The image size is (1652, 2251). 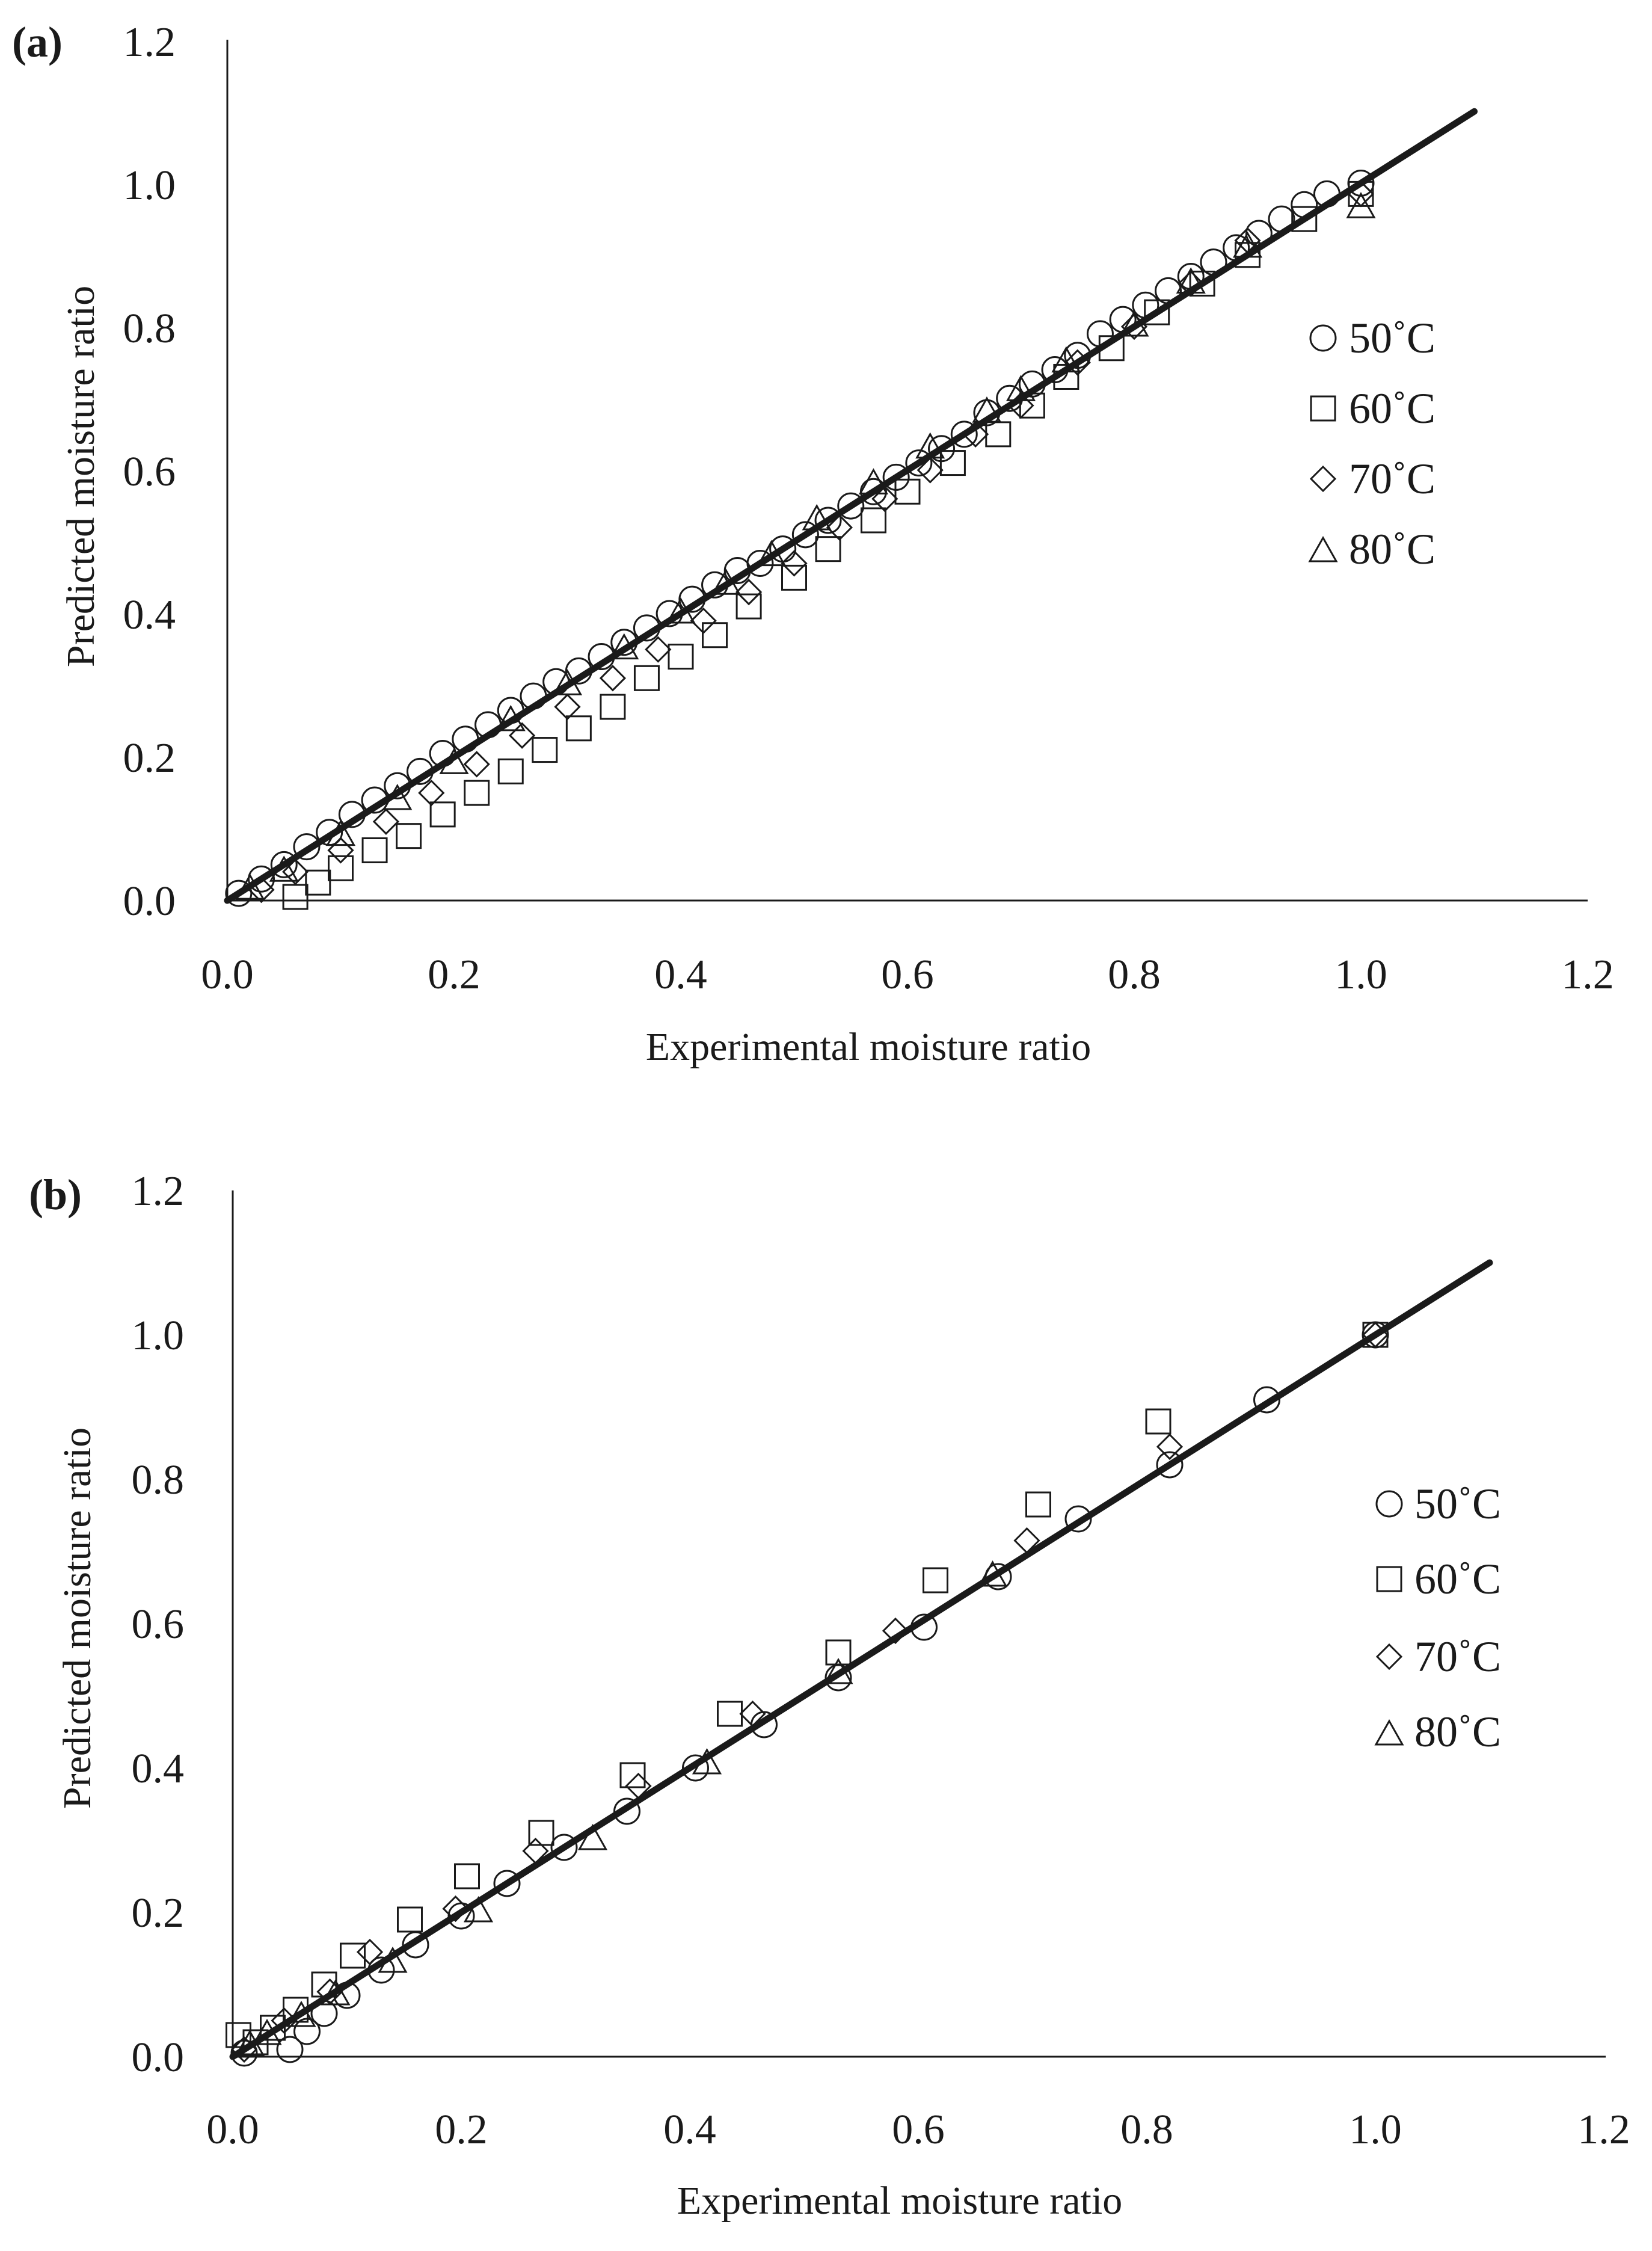 What do you see at coordinates (149, 43) in the screenshot?
I see `y-tick-label: 1.2` at bounding box center [149, 43].